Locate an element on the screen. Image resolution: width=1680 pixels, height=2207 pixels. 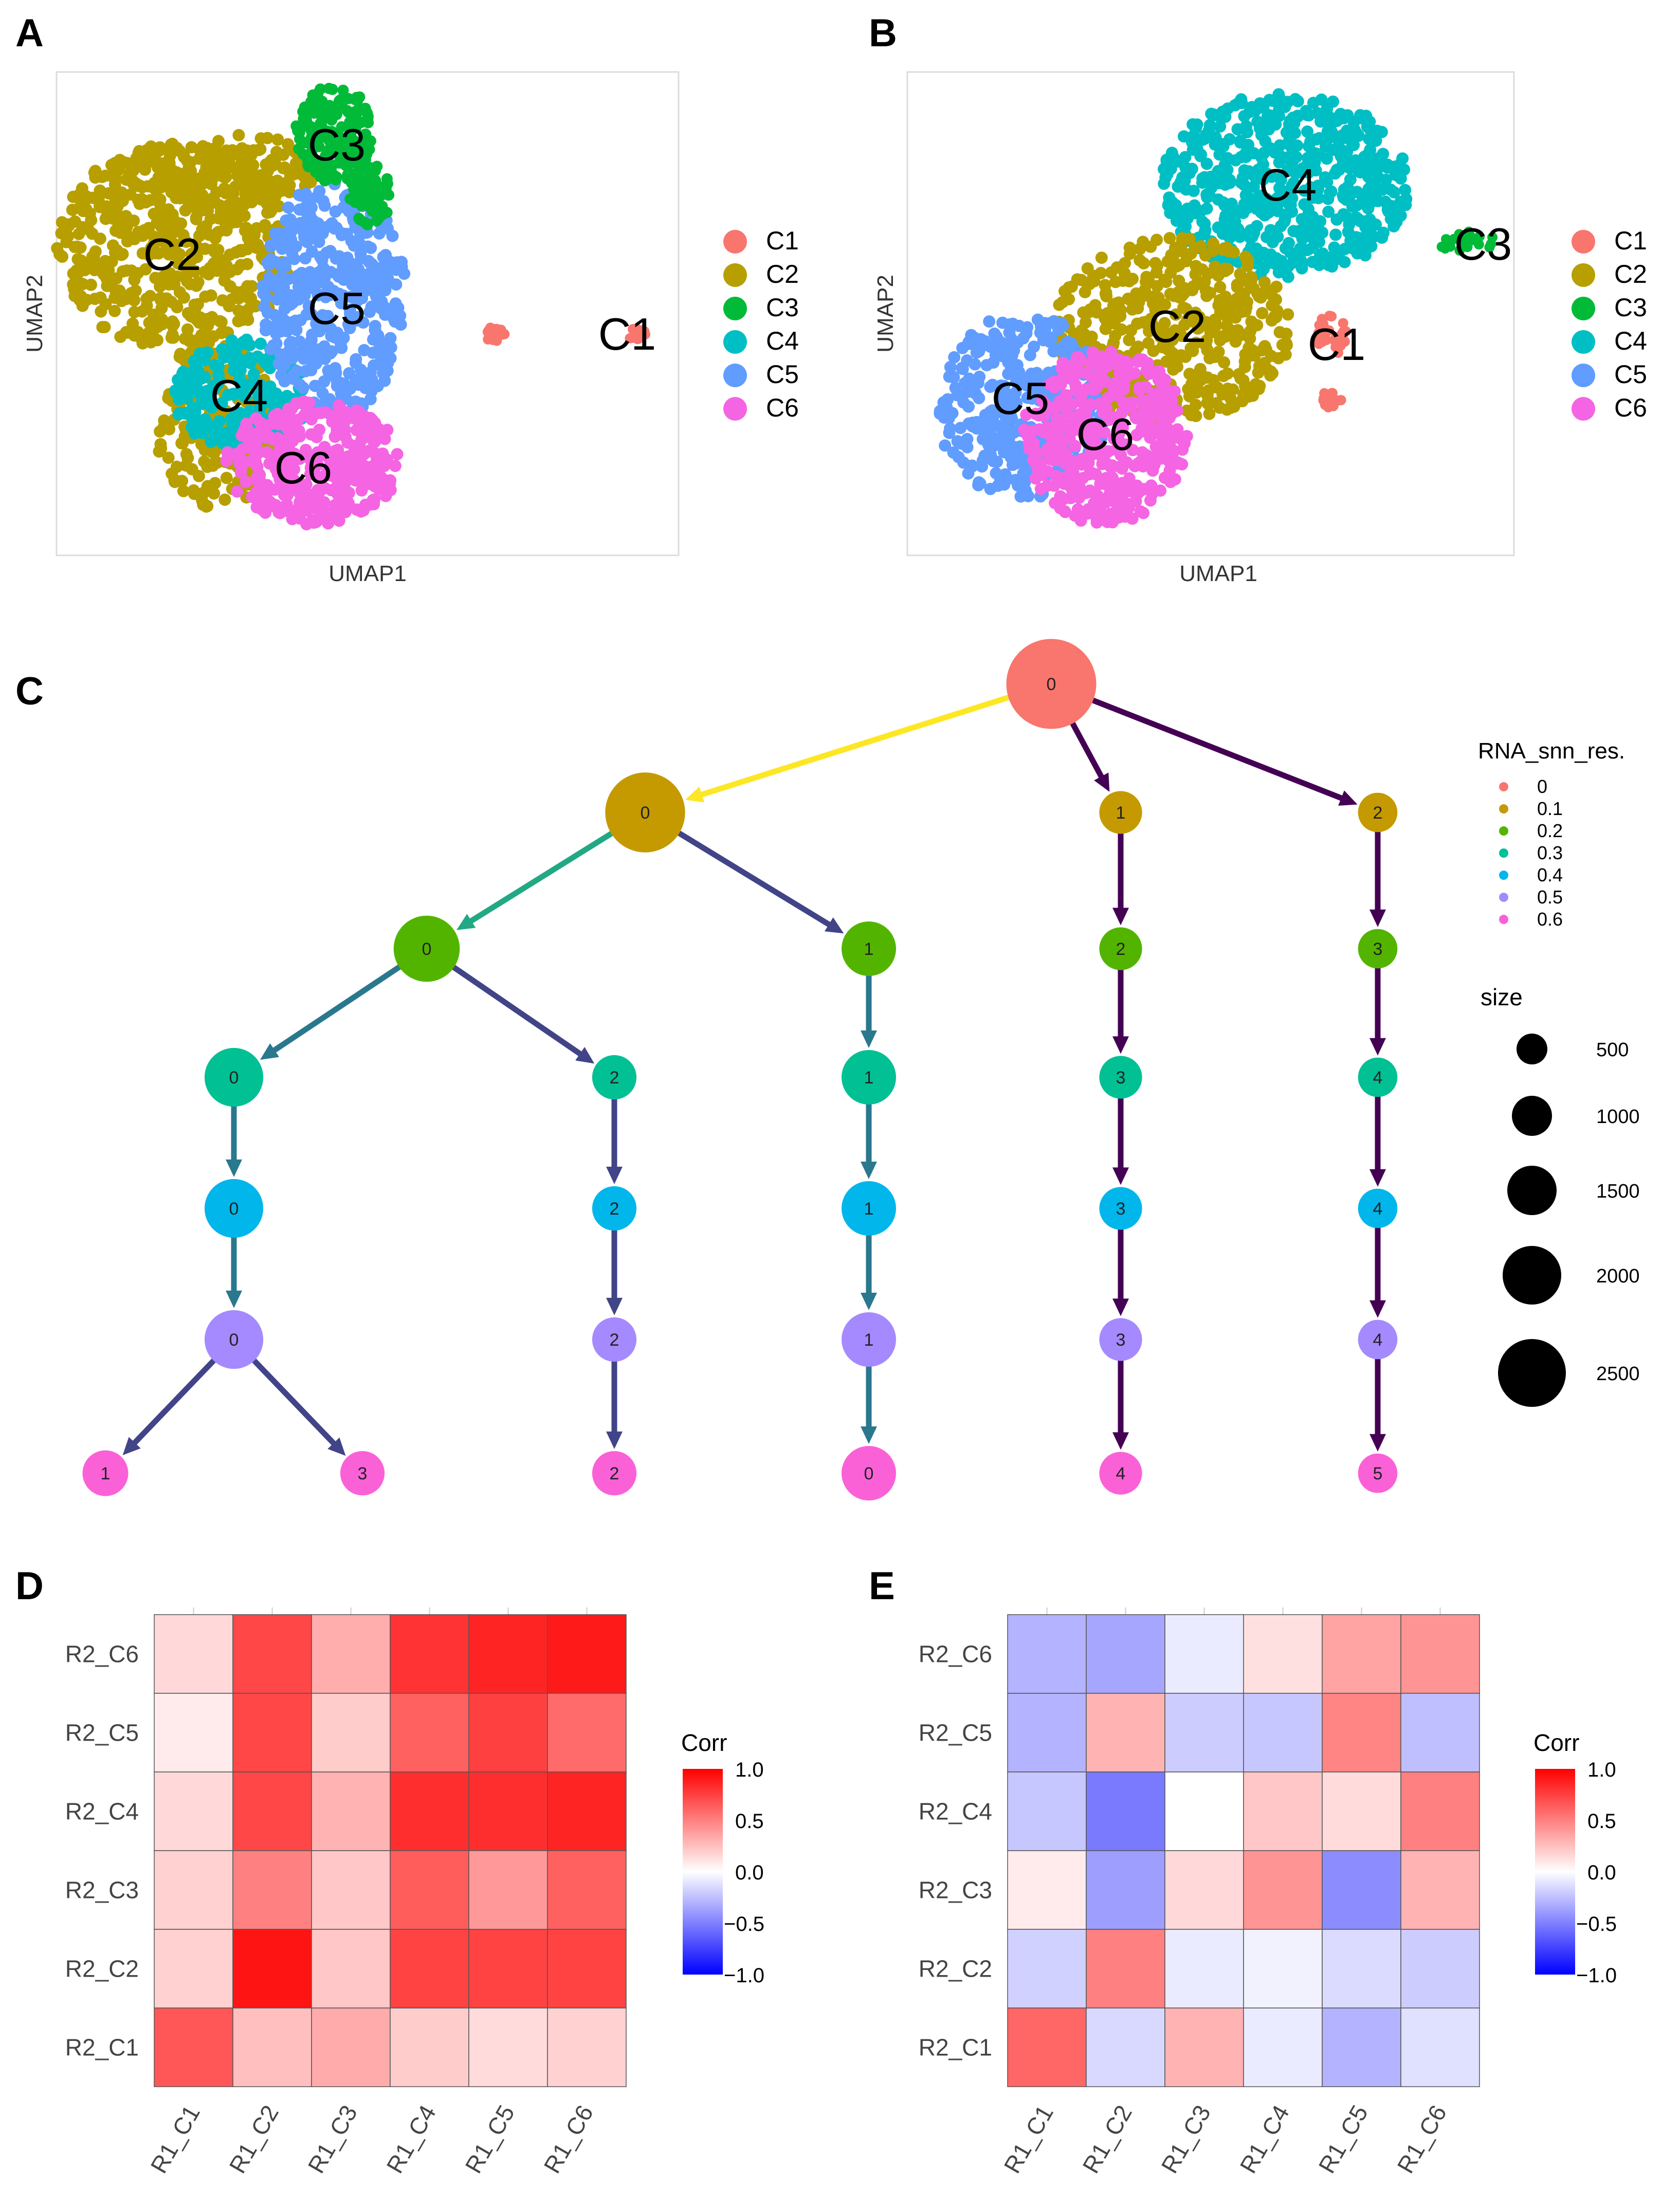
tree-edge-line is located at coordinates (1217, 749).